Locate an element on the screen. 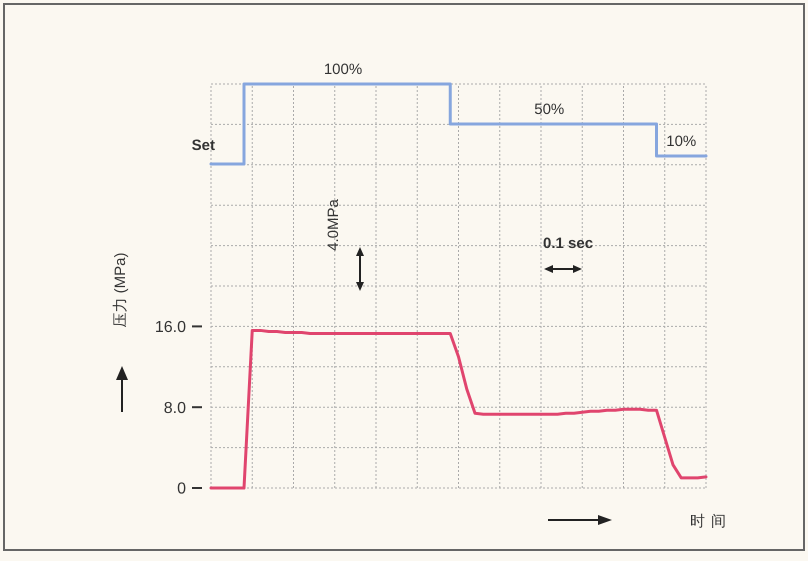 This screenshot has height=561, width=808. y-tick-label: 16.0 is located at coordinates (170, 327).